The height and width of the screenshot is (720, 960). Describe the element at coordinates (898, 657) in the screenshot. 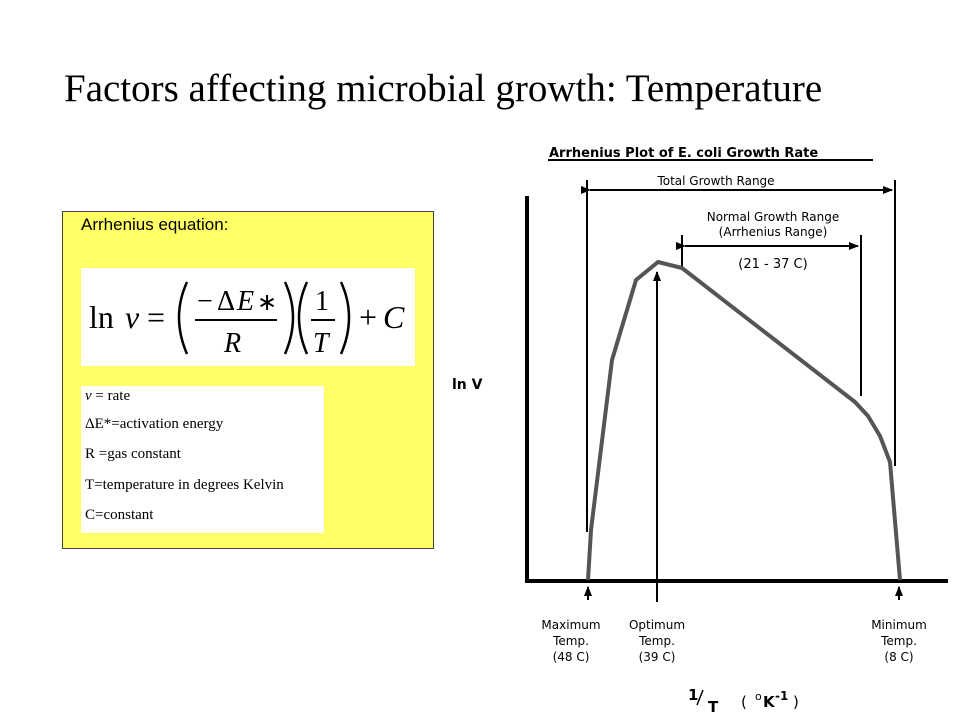

I see `min-temp-label-3: (8 C)` at that location.